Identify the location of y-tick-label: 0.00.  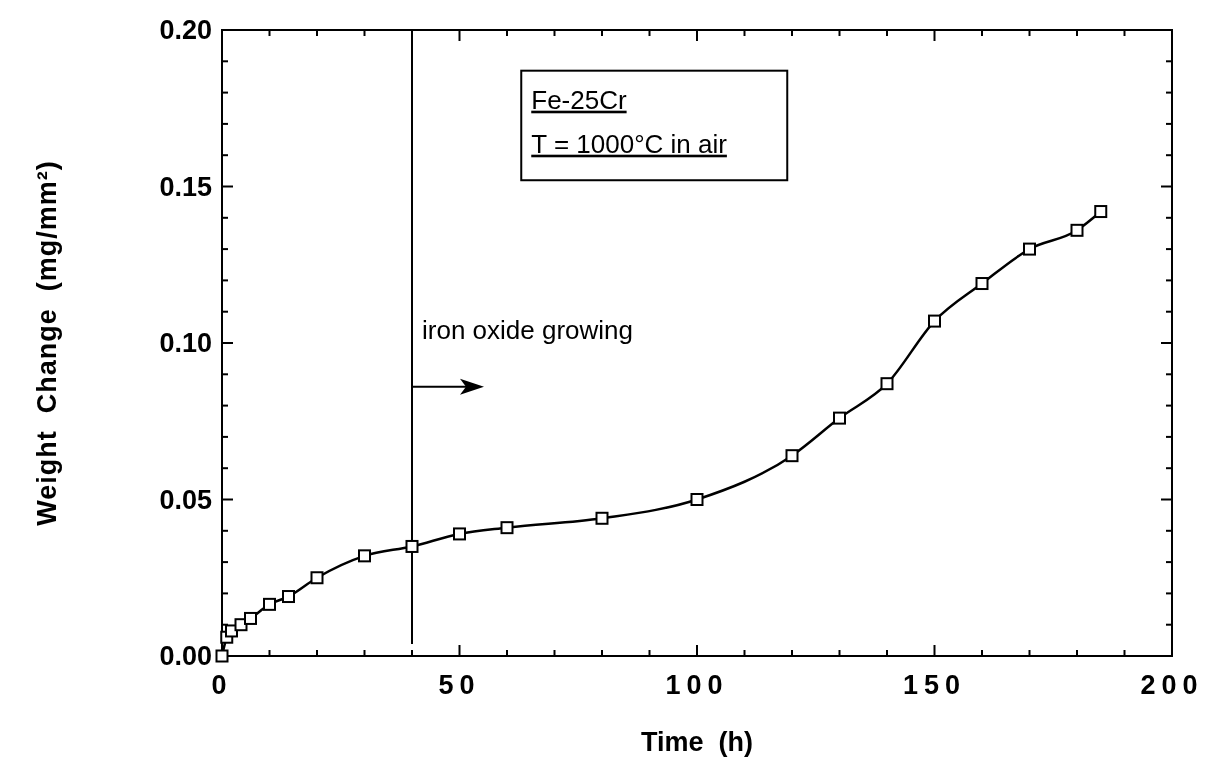
(185, 656).